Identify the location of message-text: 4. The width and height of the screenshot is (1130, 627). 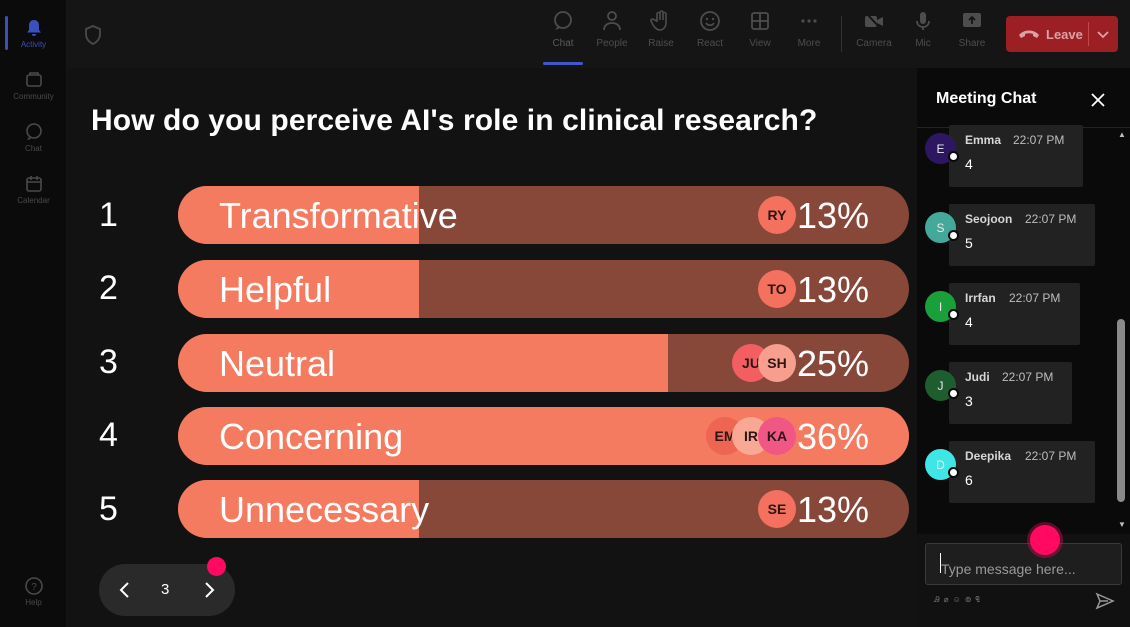
(969, 164).